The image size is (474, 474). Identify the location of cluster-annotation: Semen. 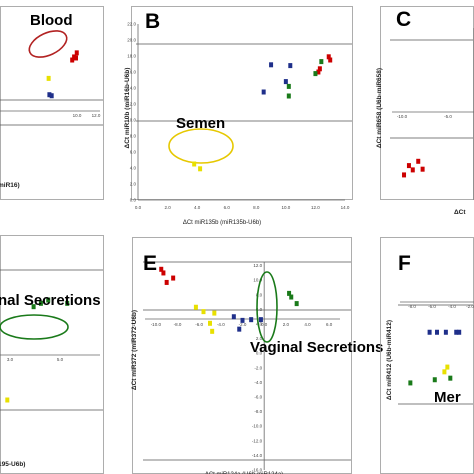
(200, 123).